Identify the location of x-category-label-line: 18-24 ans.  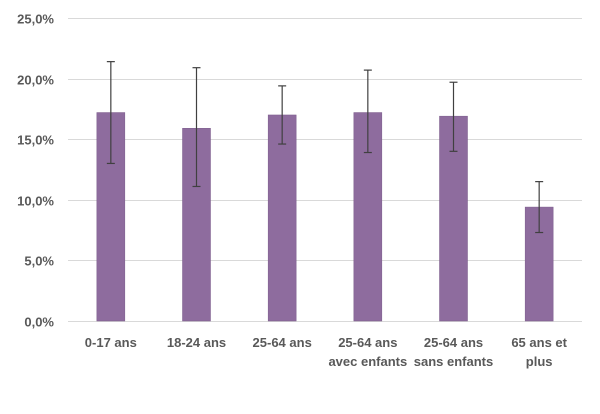
(196, 342).